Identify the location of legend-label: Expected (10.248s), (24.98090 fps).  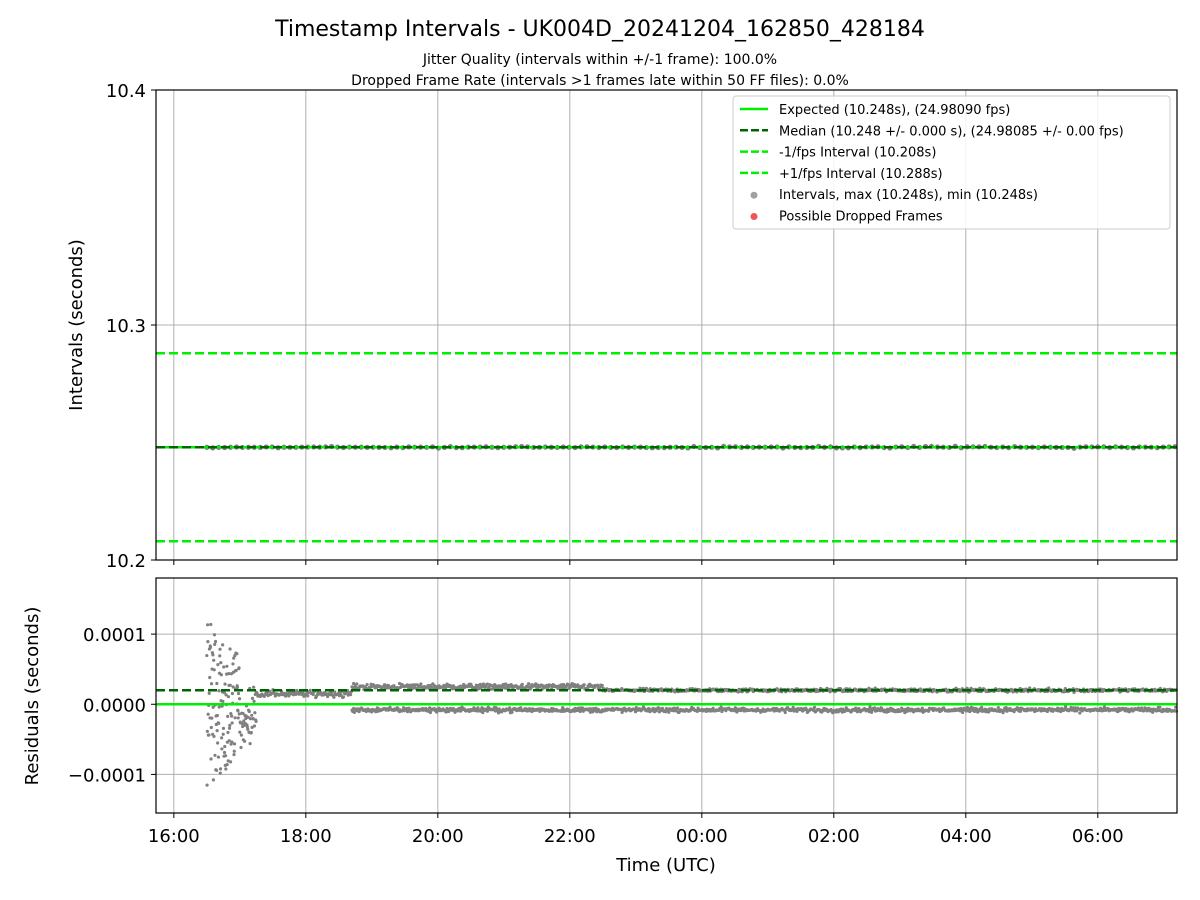
(894, 110).